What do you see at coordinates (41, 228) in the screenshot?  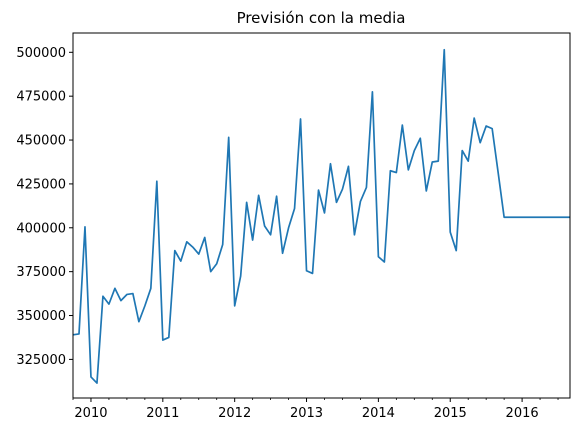 I see `y-tick-label: 400000` at bounding box center [41, 228].